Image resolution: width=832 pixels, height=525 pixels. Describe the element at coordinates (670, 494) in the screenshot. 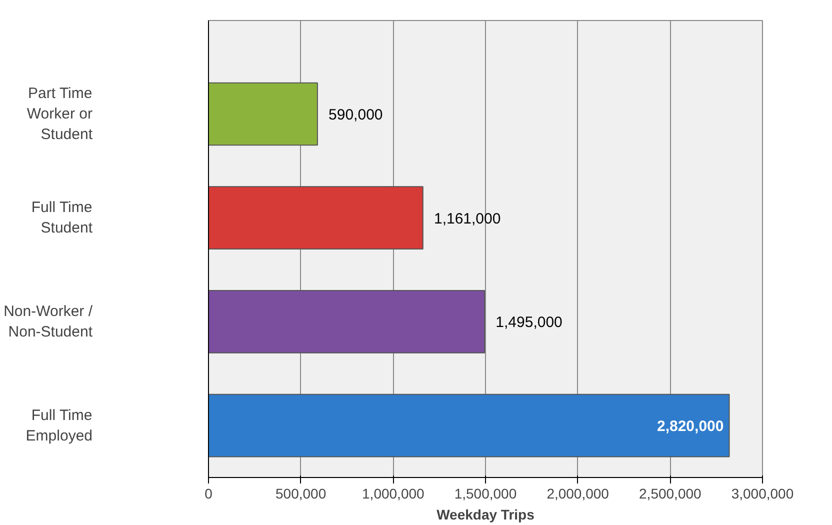

I see `x-tick-label: 2,500,000` at that location.